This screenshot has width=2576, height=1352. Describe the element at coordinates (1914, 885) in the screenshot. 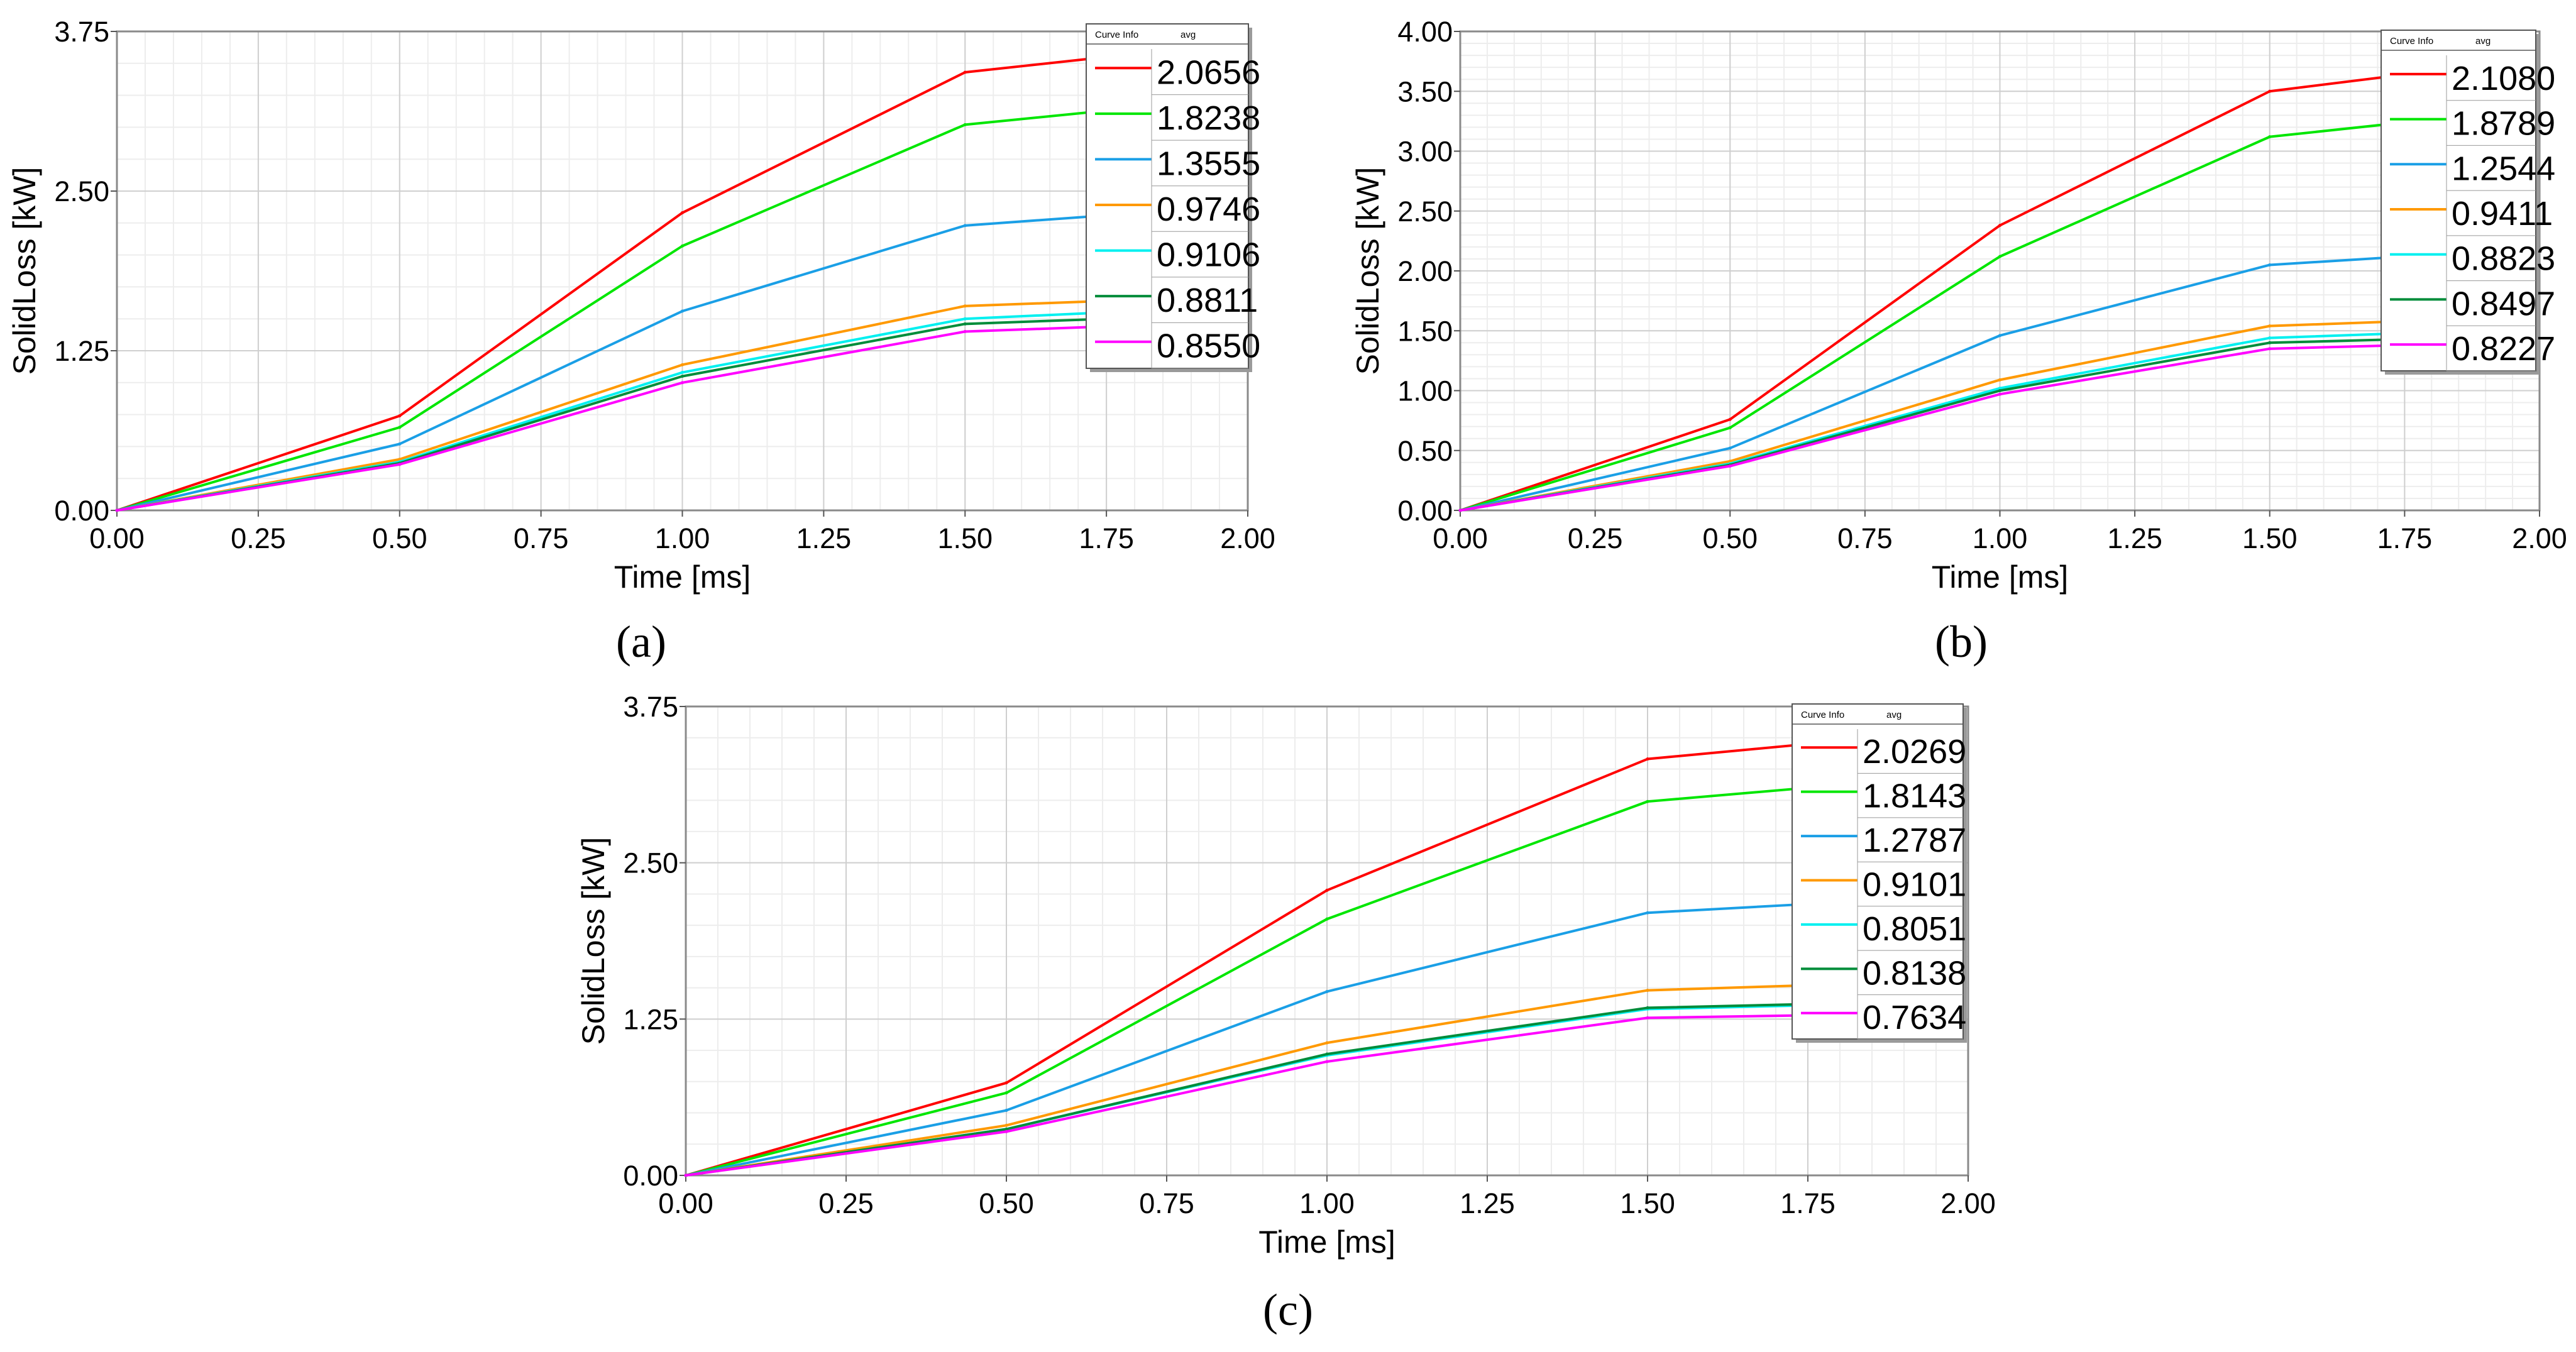

I see `legend-entry: 0.9101` at that location.